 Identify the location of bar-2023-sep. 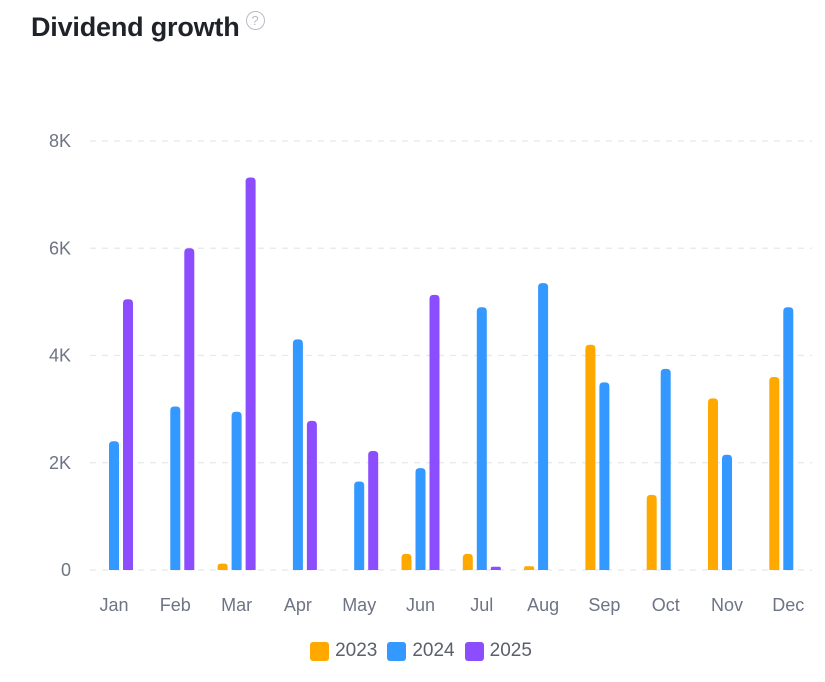
(590, 457).